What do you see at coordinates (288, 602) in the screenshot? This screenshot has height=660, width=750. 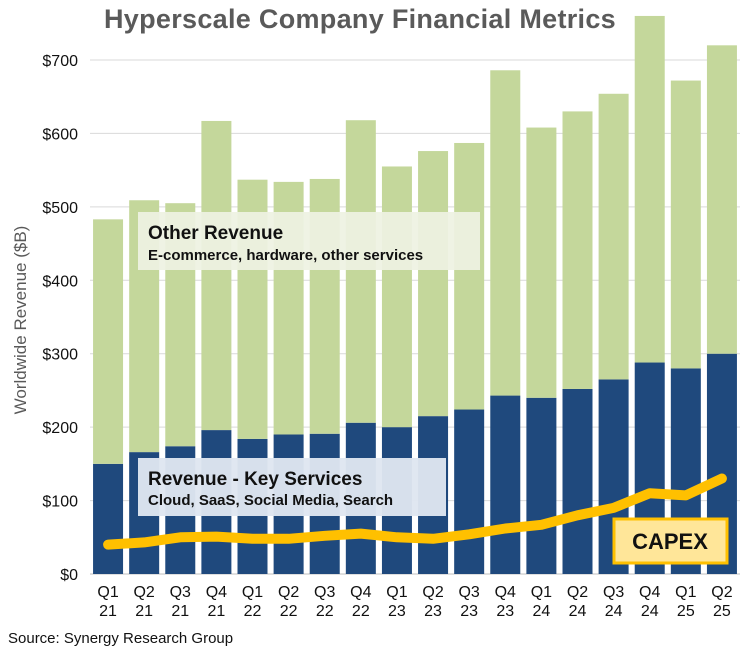 I see `x-tick-label: Q2 22` at bounding box center [288, 602].